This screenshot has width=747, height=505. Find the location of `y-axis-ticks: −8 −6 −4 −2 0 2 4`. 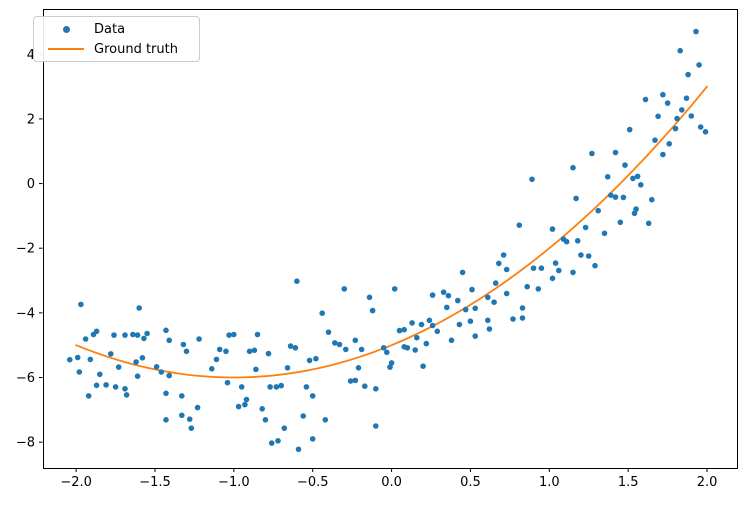

y-axis-ticks: −8 −6 −4 −2 0 2 4 is located at coordinates (29, 249).